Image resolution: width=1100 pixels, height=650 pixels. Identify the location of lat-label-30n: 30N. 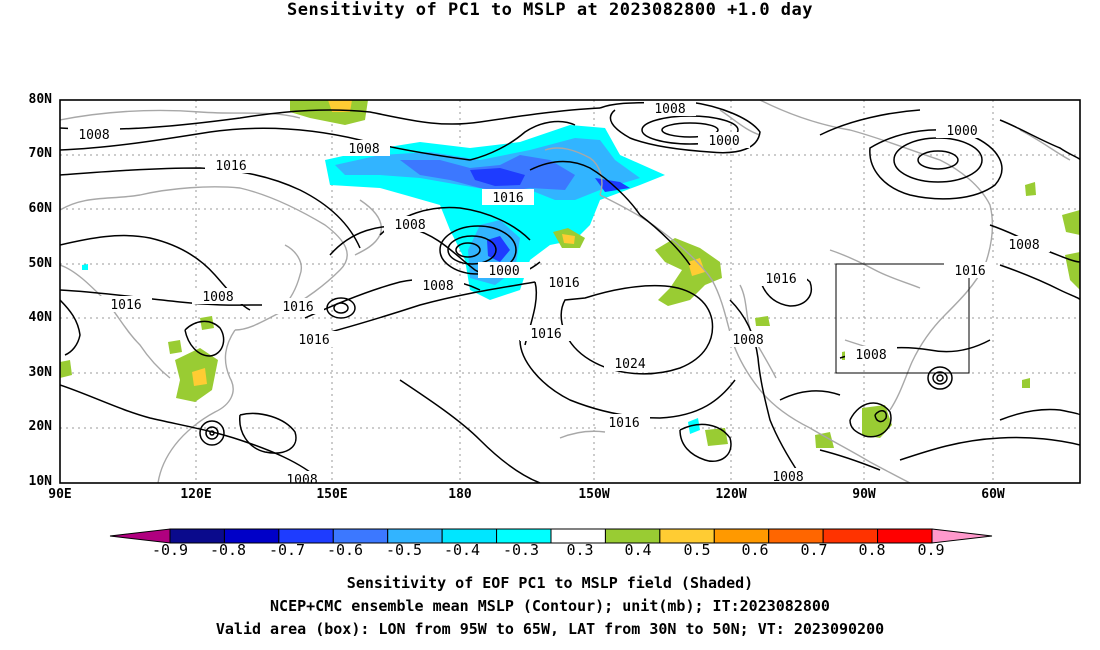
(40, 372).